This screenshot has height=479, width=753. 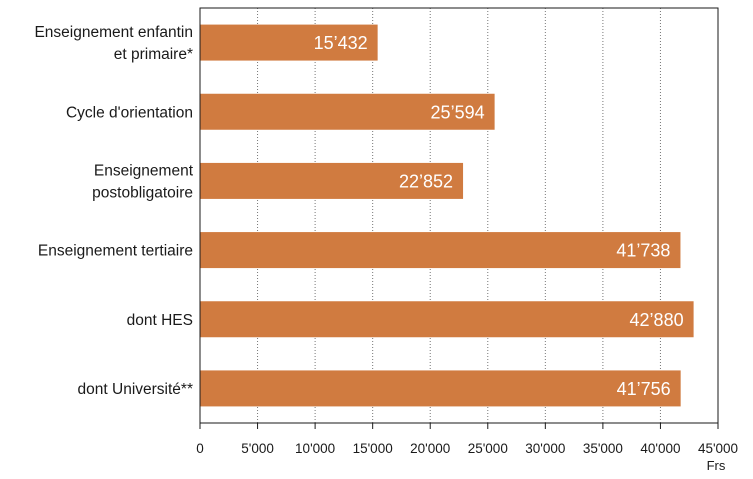 What do you see at coordinates (257, 448) in the screenshot?
I see `x-tick-label: 5'000` at bounding box center [257, 448].